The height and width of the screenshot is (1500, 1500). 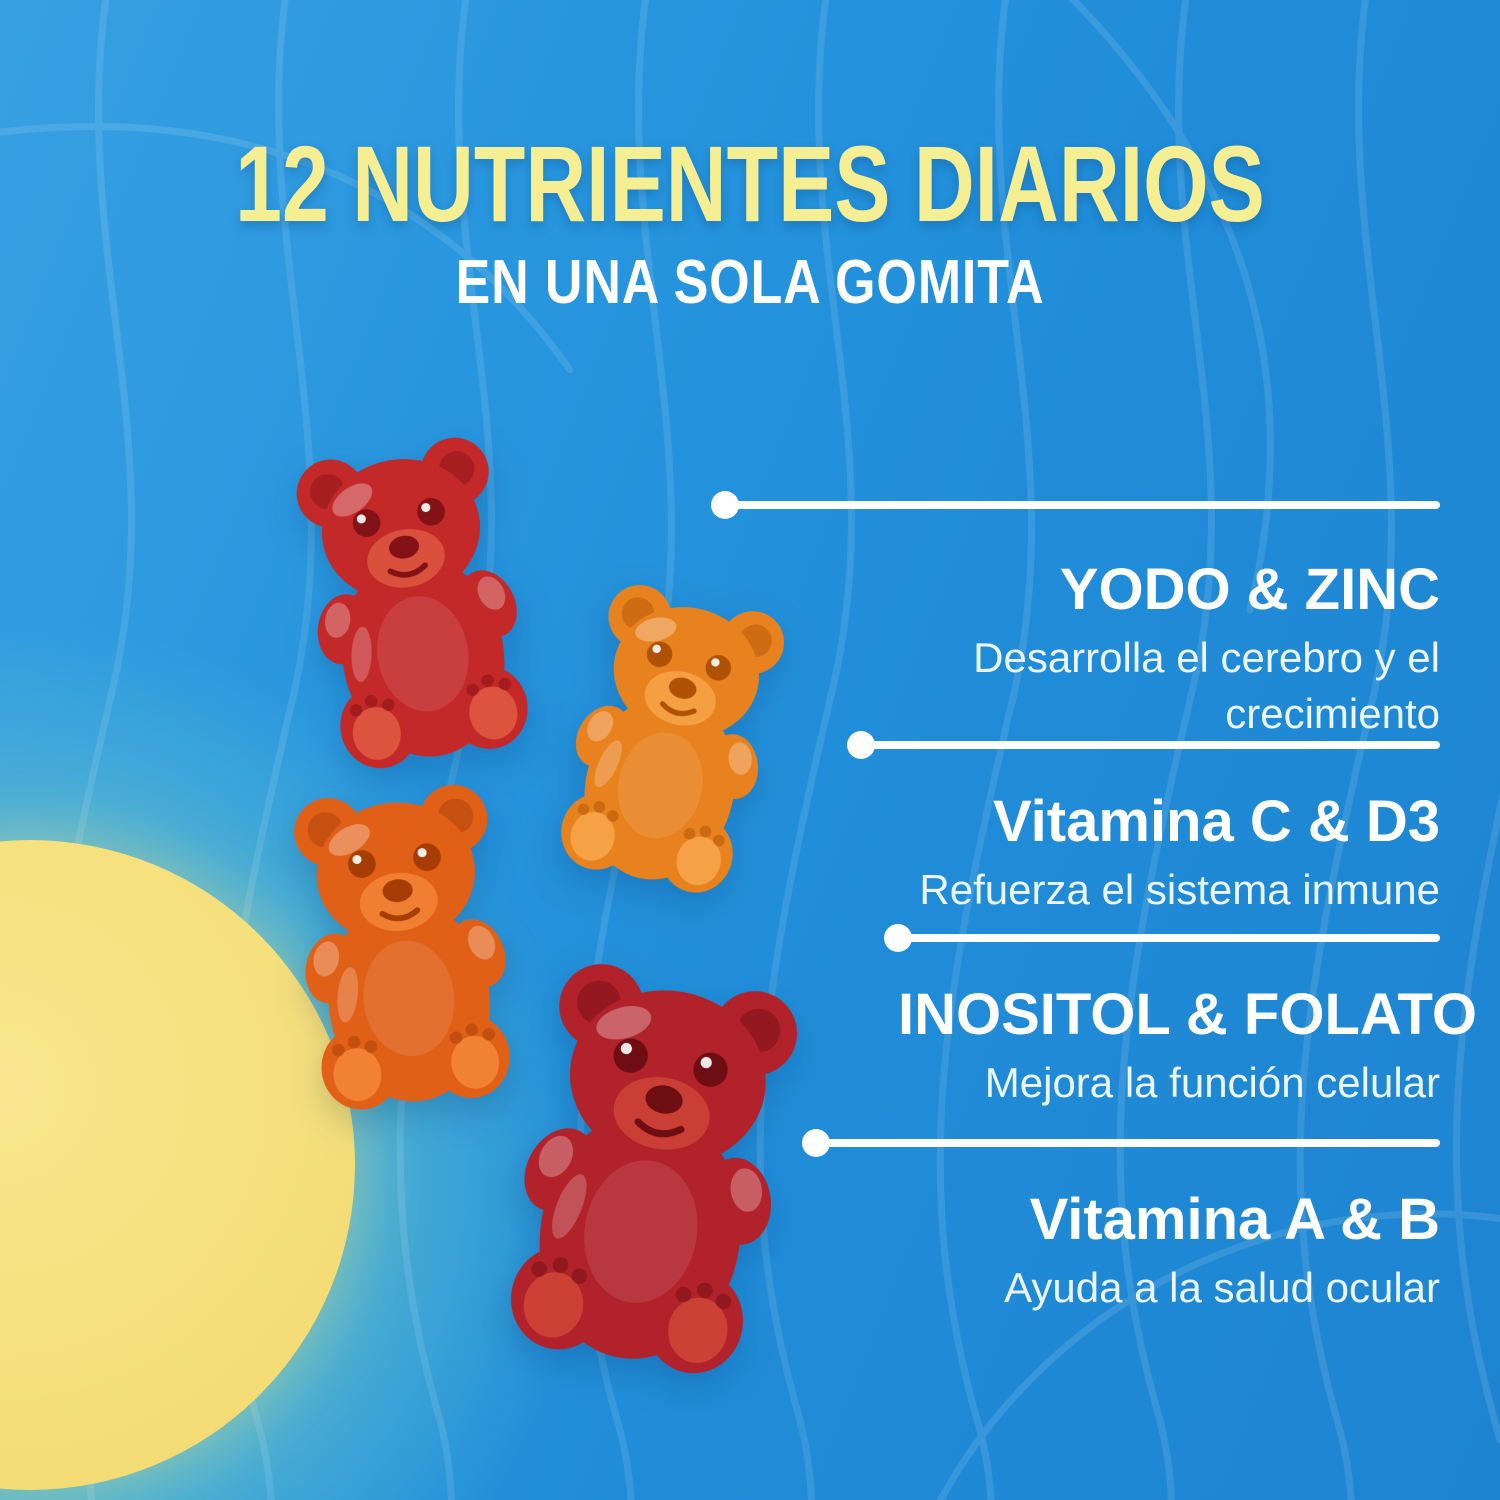 I want to click on callout-vitamina-a-b: Vitamina A & B Ayuda a la salud ocular, so click(x=1121, y=1222).